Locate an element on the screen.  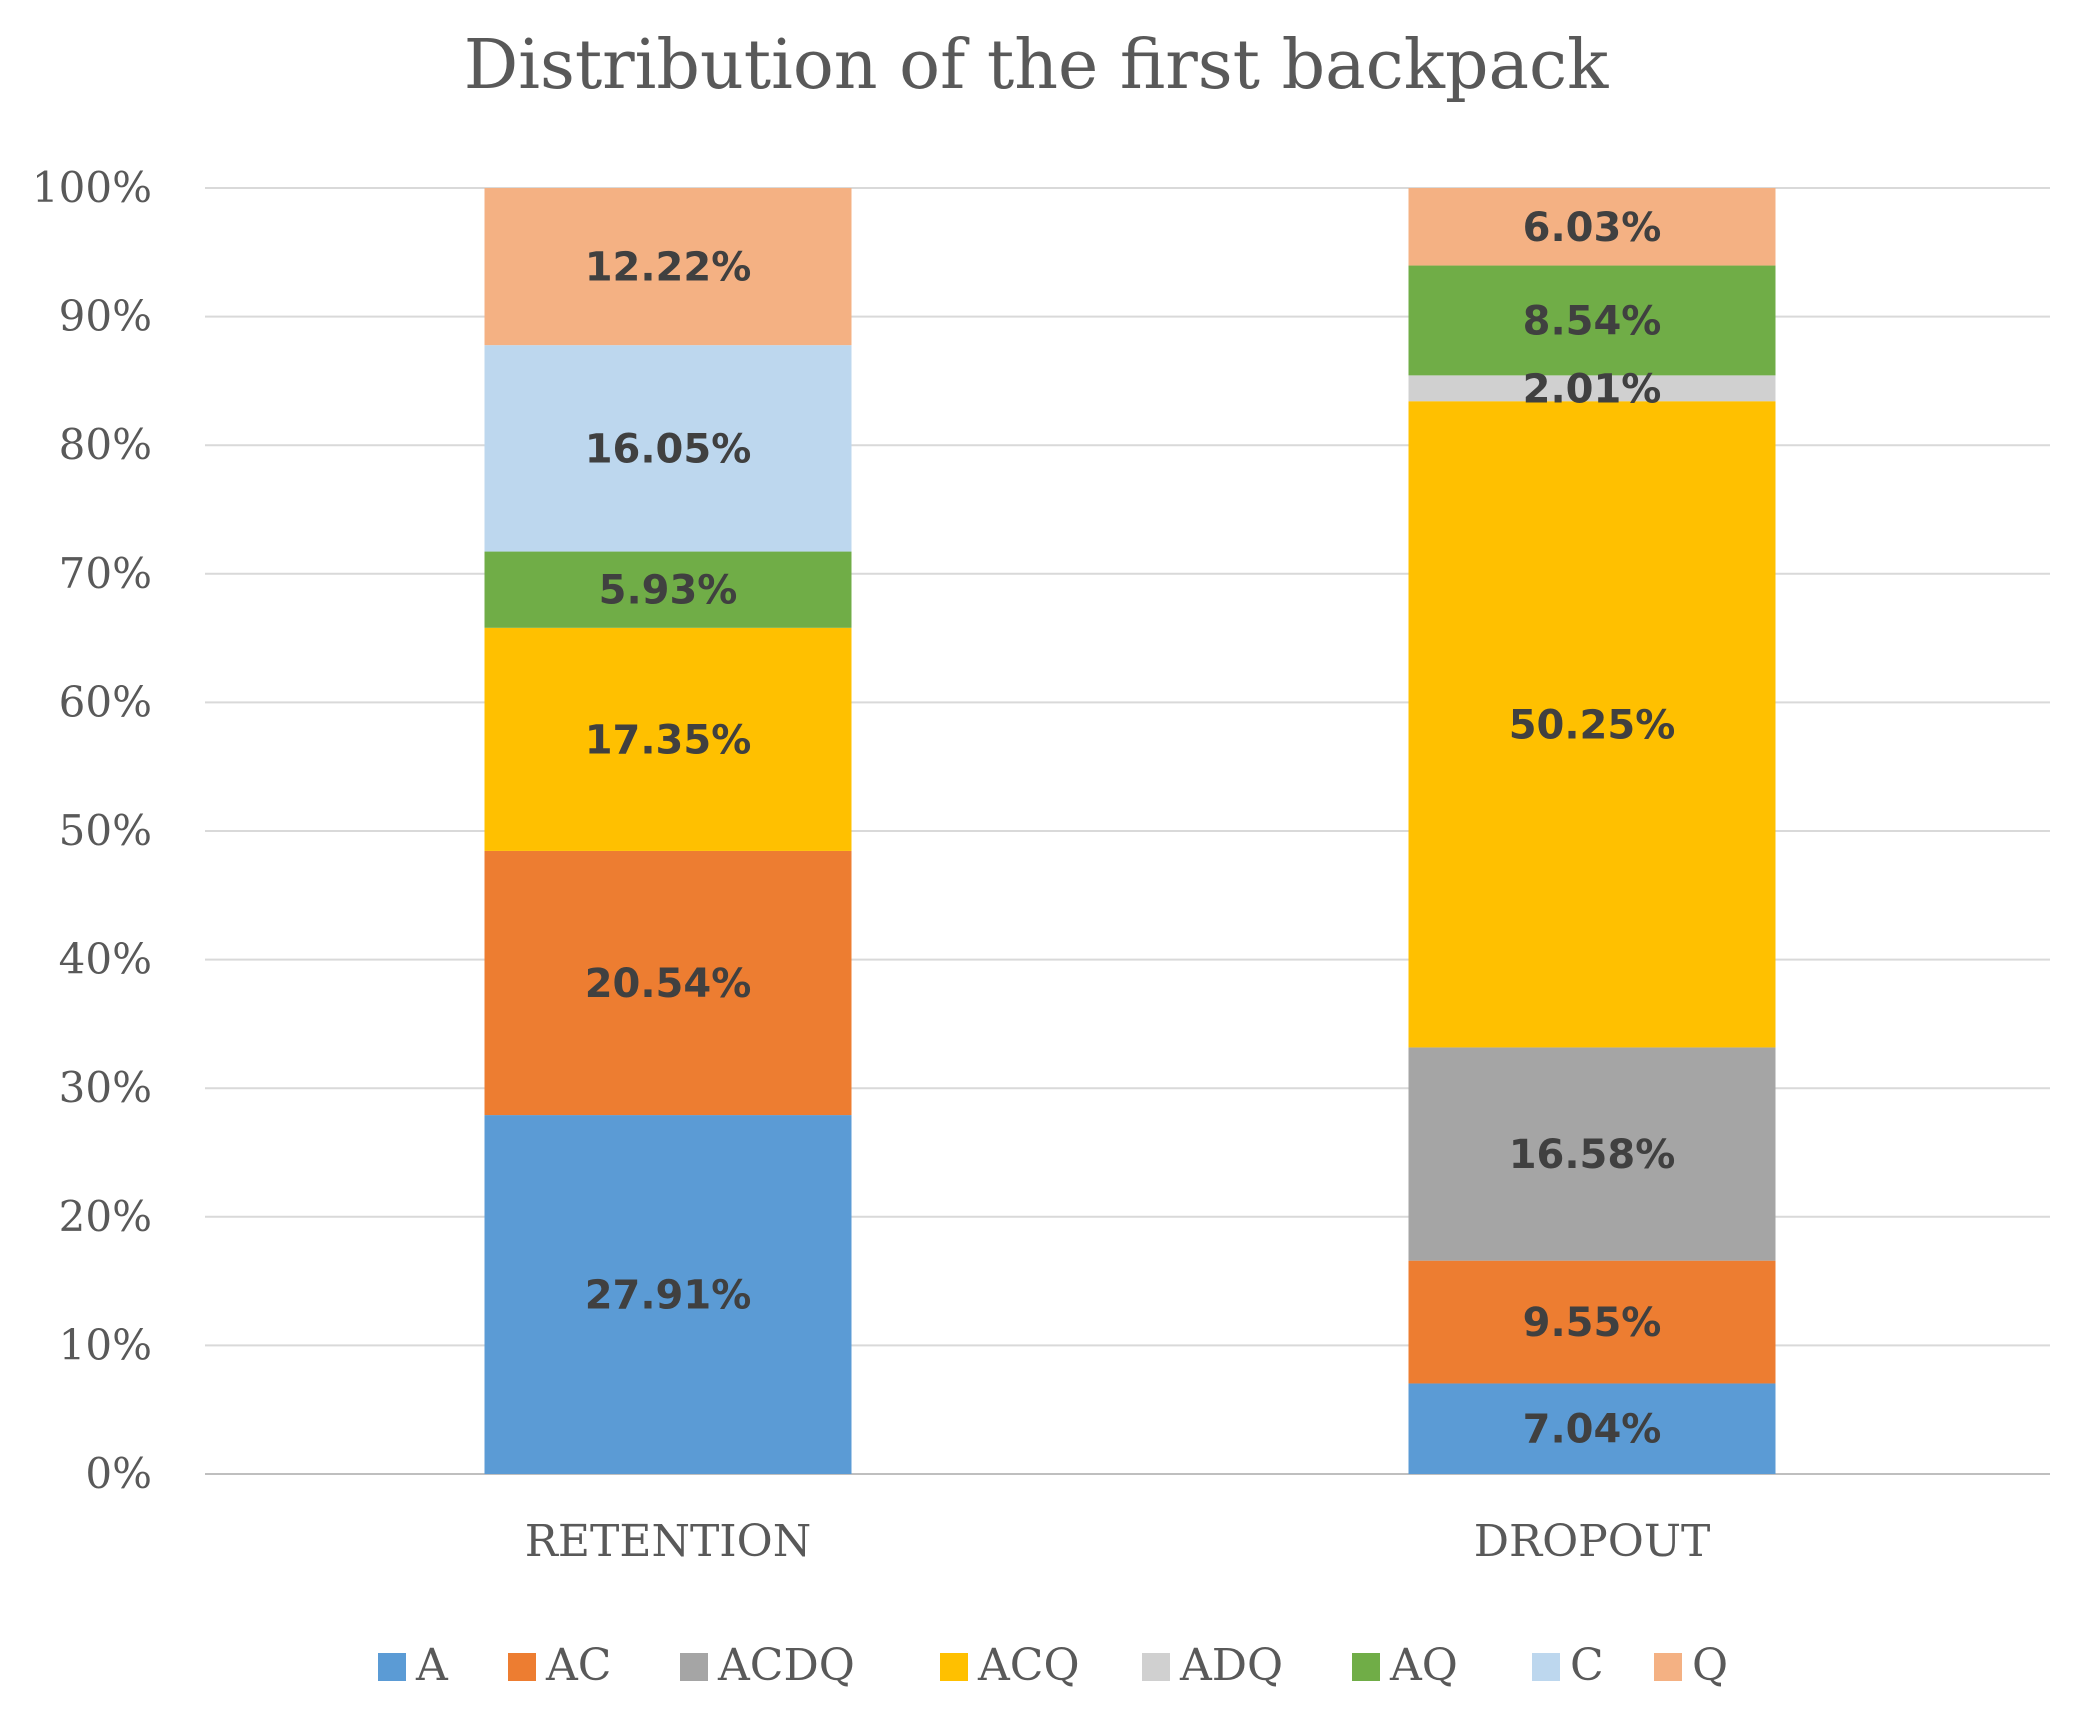
bar-segment-dropout-acdq is located at coordinates (1592, 1154).